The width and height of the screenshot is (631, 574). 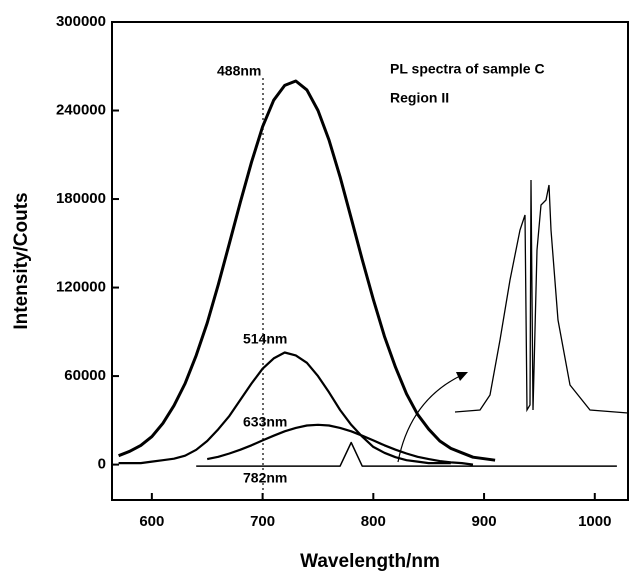 I want to click on inset-spectrum, so click(x=541, y=296).